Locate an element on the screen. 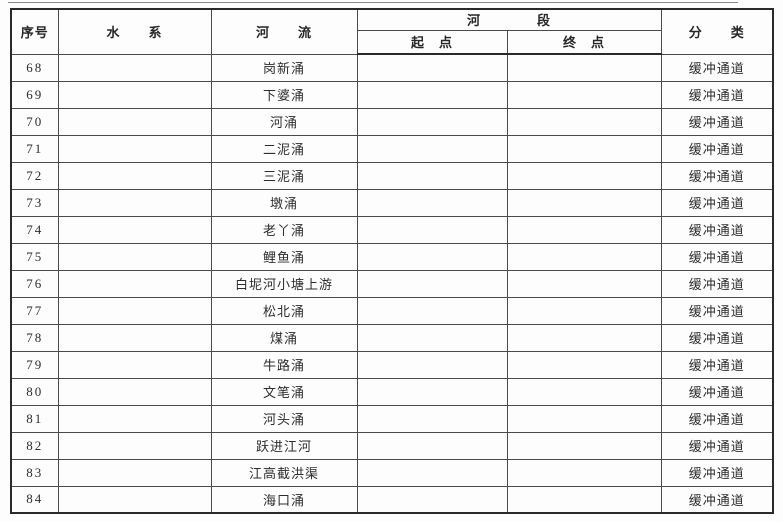 Image resolution: width=783 pixels, height=522 pixels. table-row: 70 河涌 缓冲通道 is located at coordinates (392, 121).